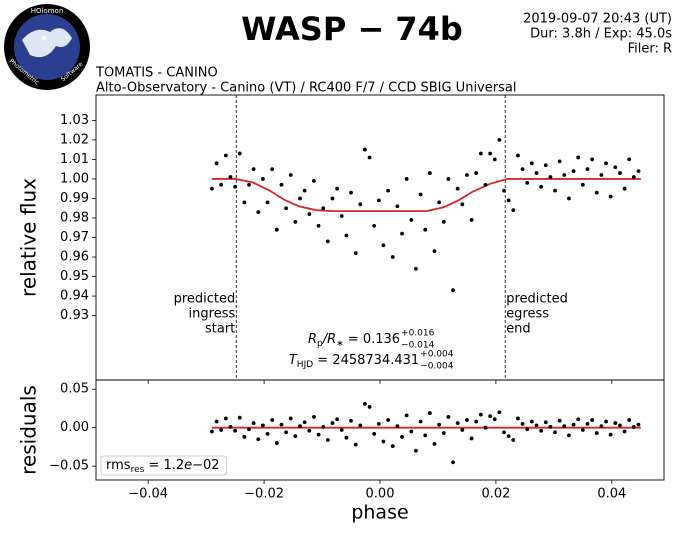  I want to click on y-tick-label: 1.01, so click(74, 159).